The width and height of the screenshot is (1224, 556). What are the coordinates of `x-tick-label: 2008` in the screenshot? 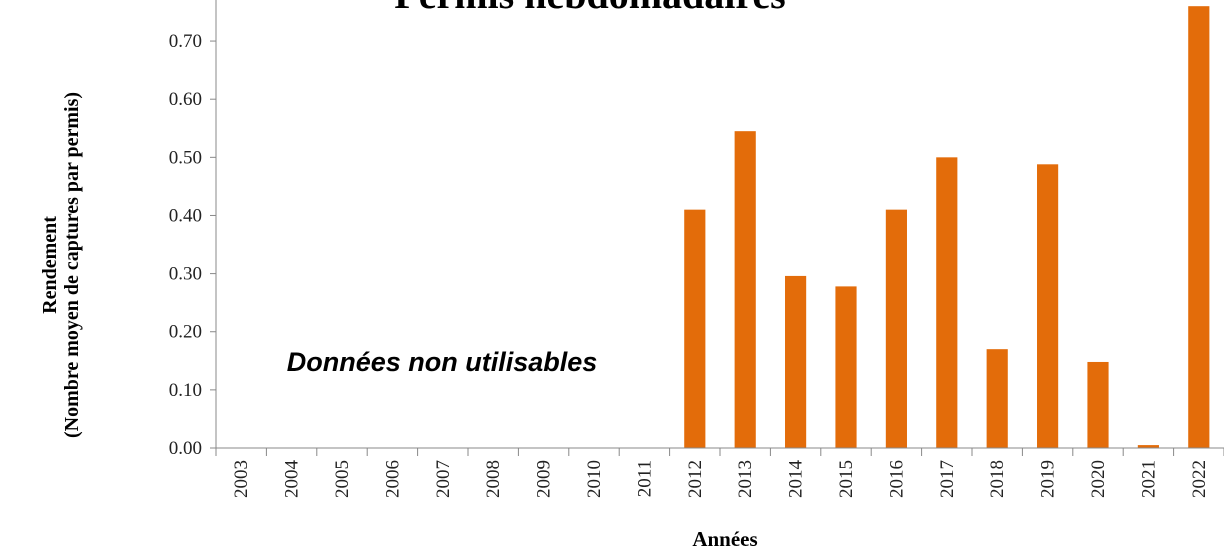 It's located at (493, 479).